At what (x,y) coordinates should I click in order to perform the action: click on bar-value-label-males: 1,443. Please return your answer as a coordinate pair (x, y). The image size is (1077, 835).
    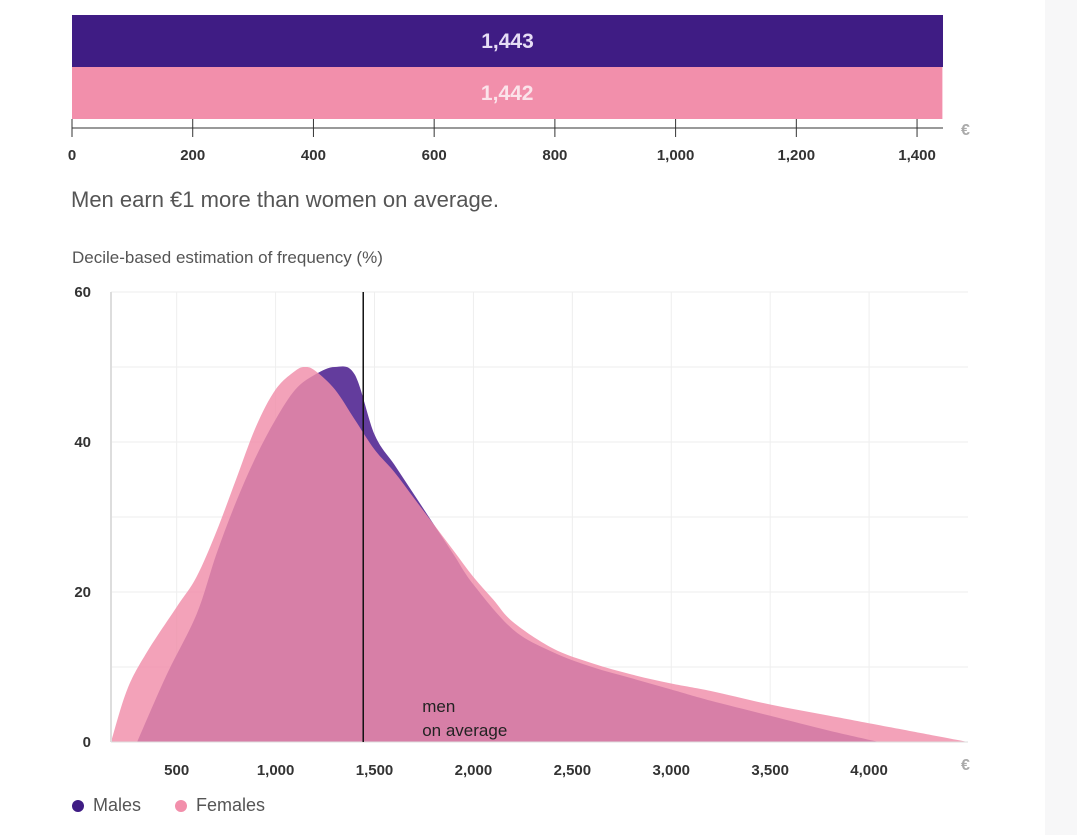
    Looking at the image, I should click on (507, 41).